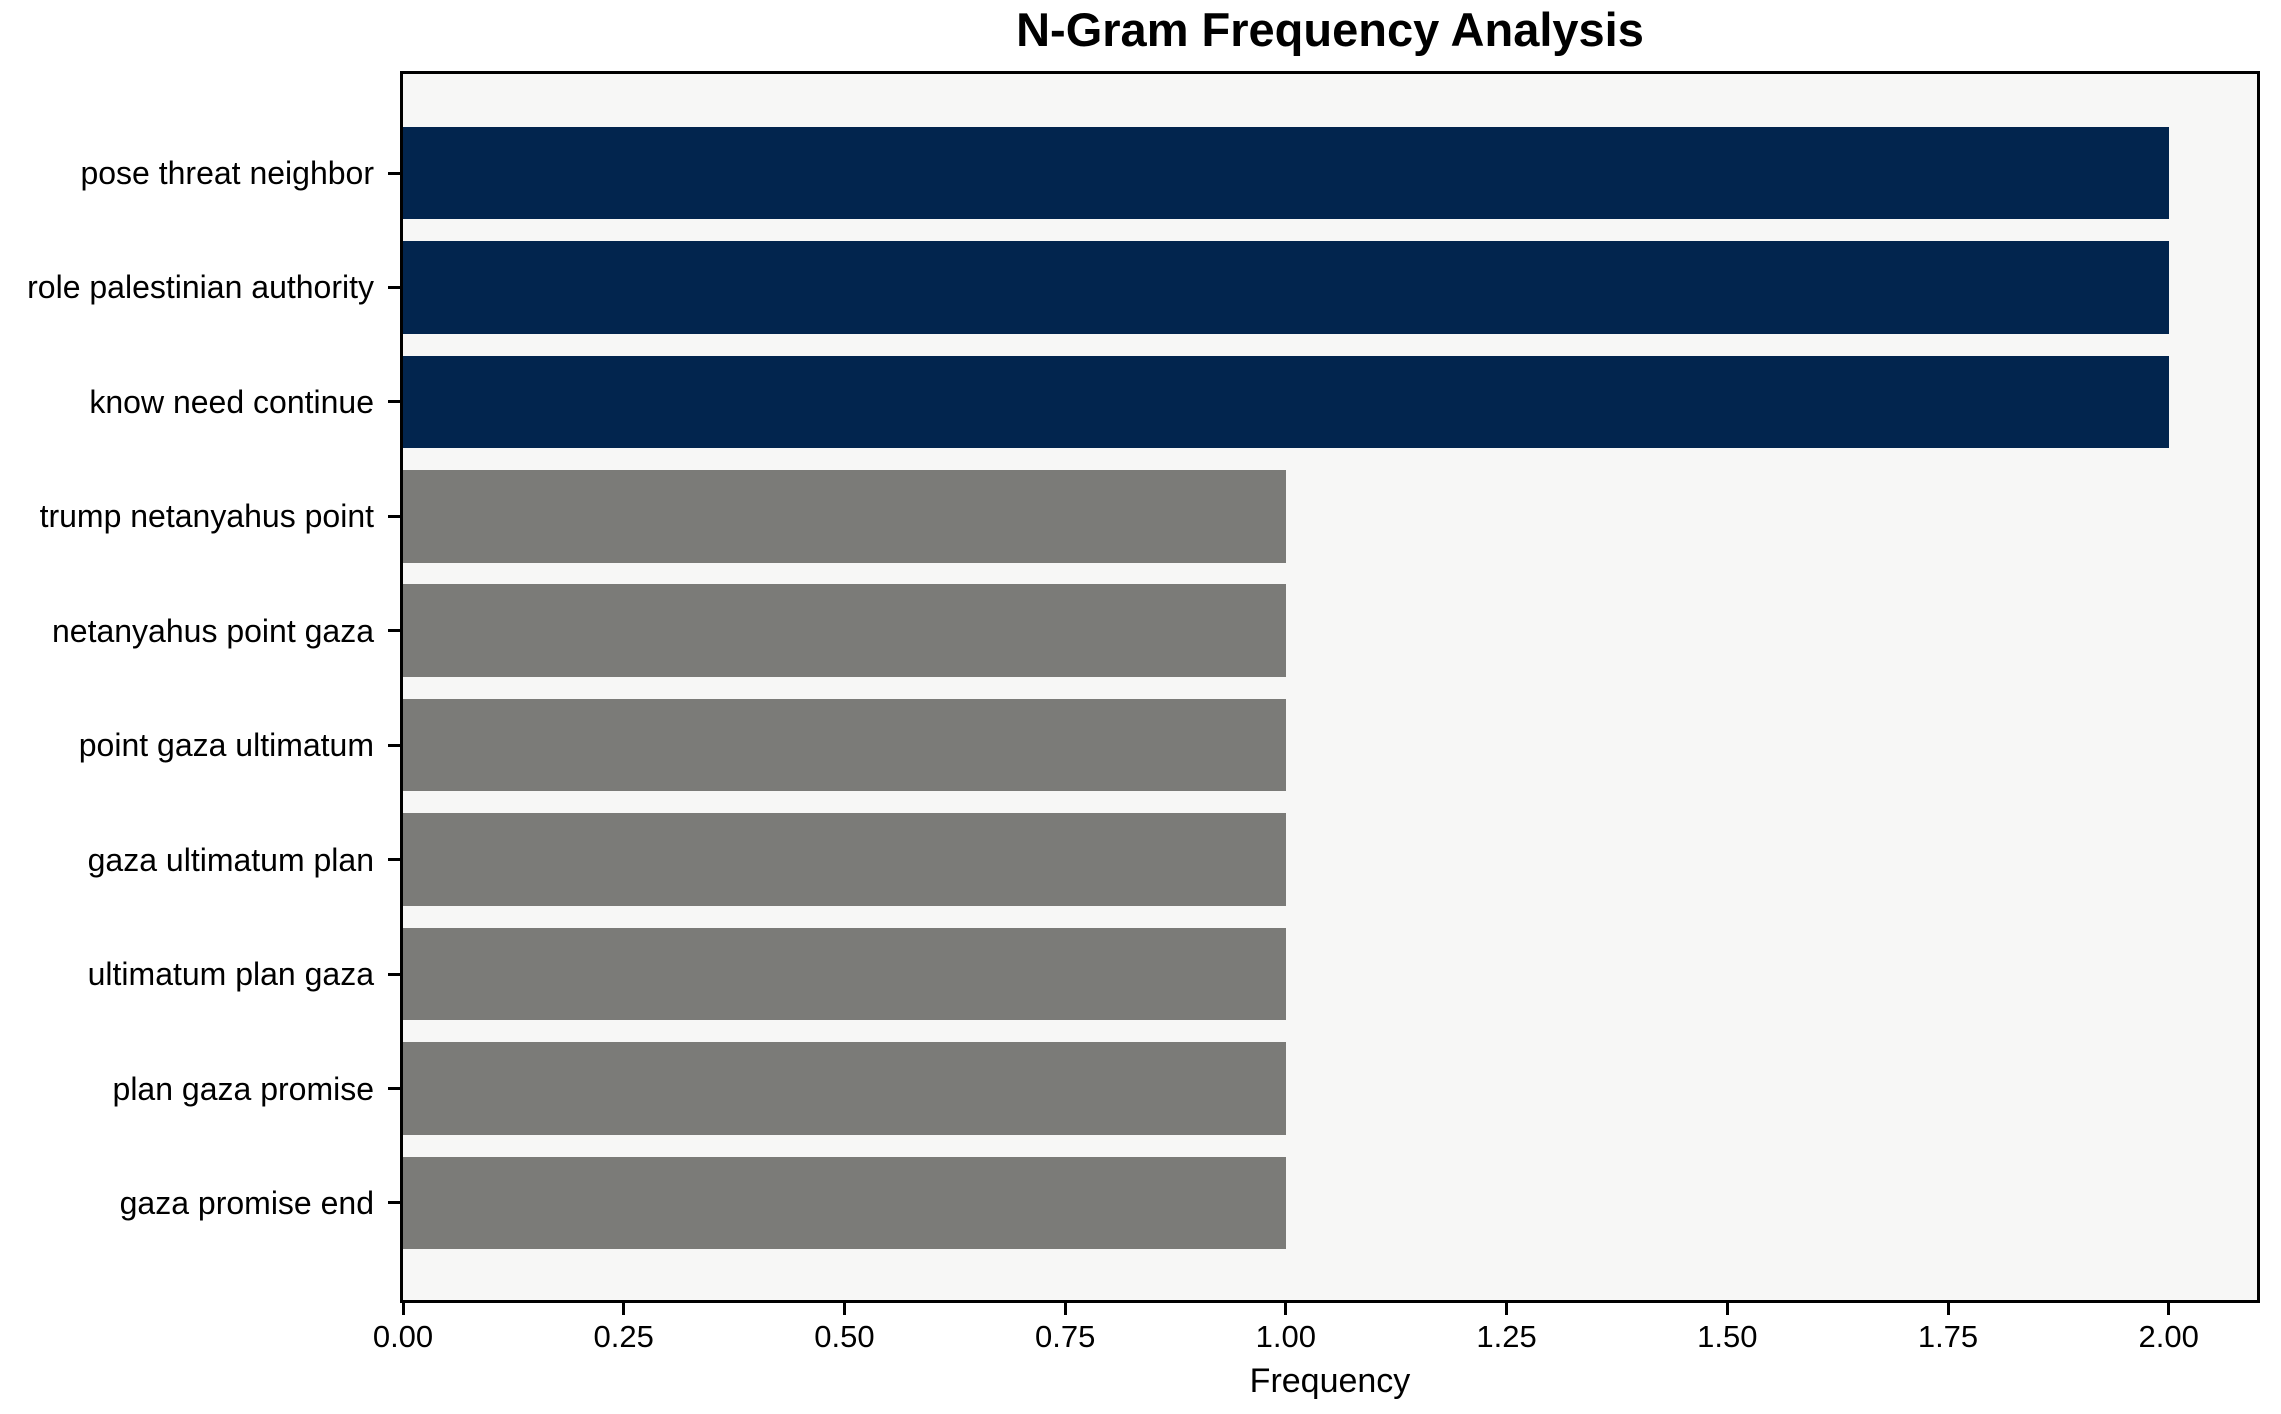  I want to click on y-axis-tick-label: gaza ultimatum plan, so click(230, 859).